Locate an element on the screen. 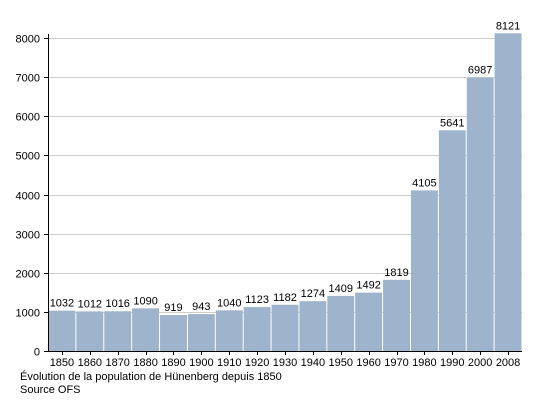  x-tick-label: 1990 is located at coordinates (452, 363).